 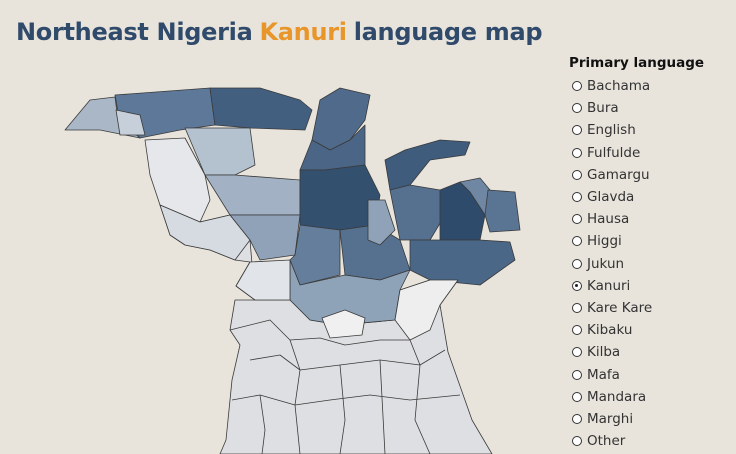 What do you see at coordinates (636, 219) in the screenshot?
I see `radio-option: Hausa` at bounding box center [636, 219].